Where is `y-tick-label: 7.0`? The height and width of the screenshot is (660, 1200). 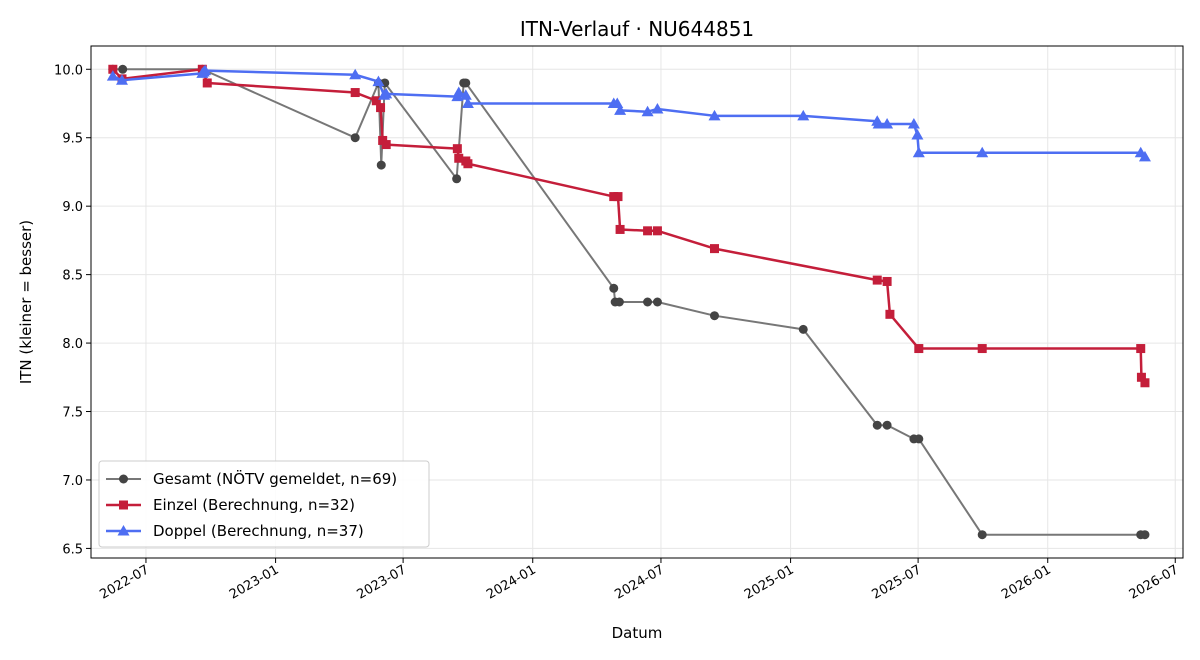
y-tick-label: 7.0 is located at coordinates (72, 481).